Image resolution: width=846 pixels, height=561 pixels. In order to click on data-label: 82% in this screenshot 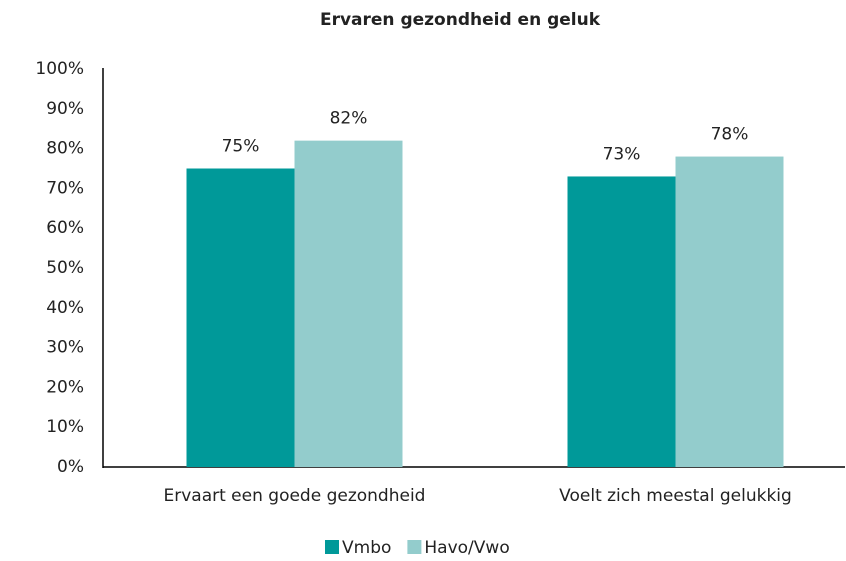, I will do `click(349, 119)`.